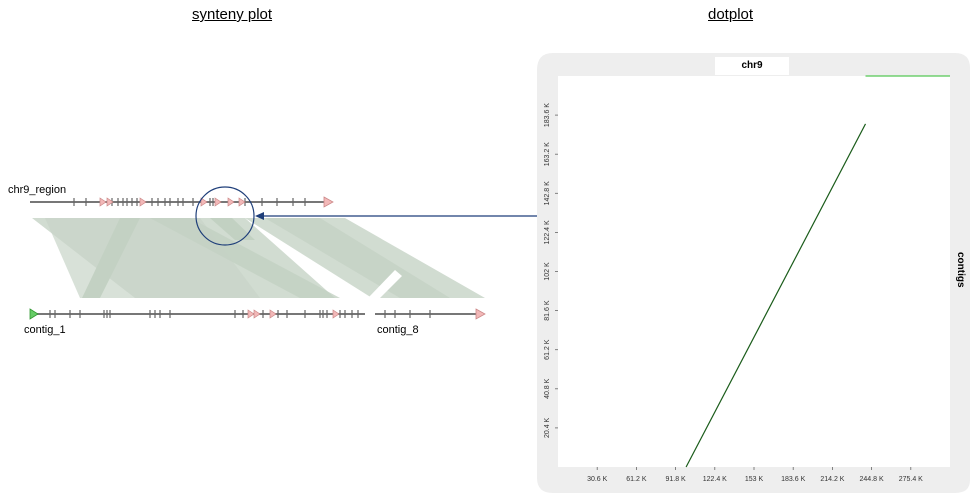 The width and height of the screenshot is (977, 503). Describe the element at coordinates (189, 202) in the screenshot. I see `chr9-genes` at that location.